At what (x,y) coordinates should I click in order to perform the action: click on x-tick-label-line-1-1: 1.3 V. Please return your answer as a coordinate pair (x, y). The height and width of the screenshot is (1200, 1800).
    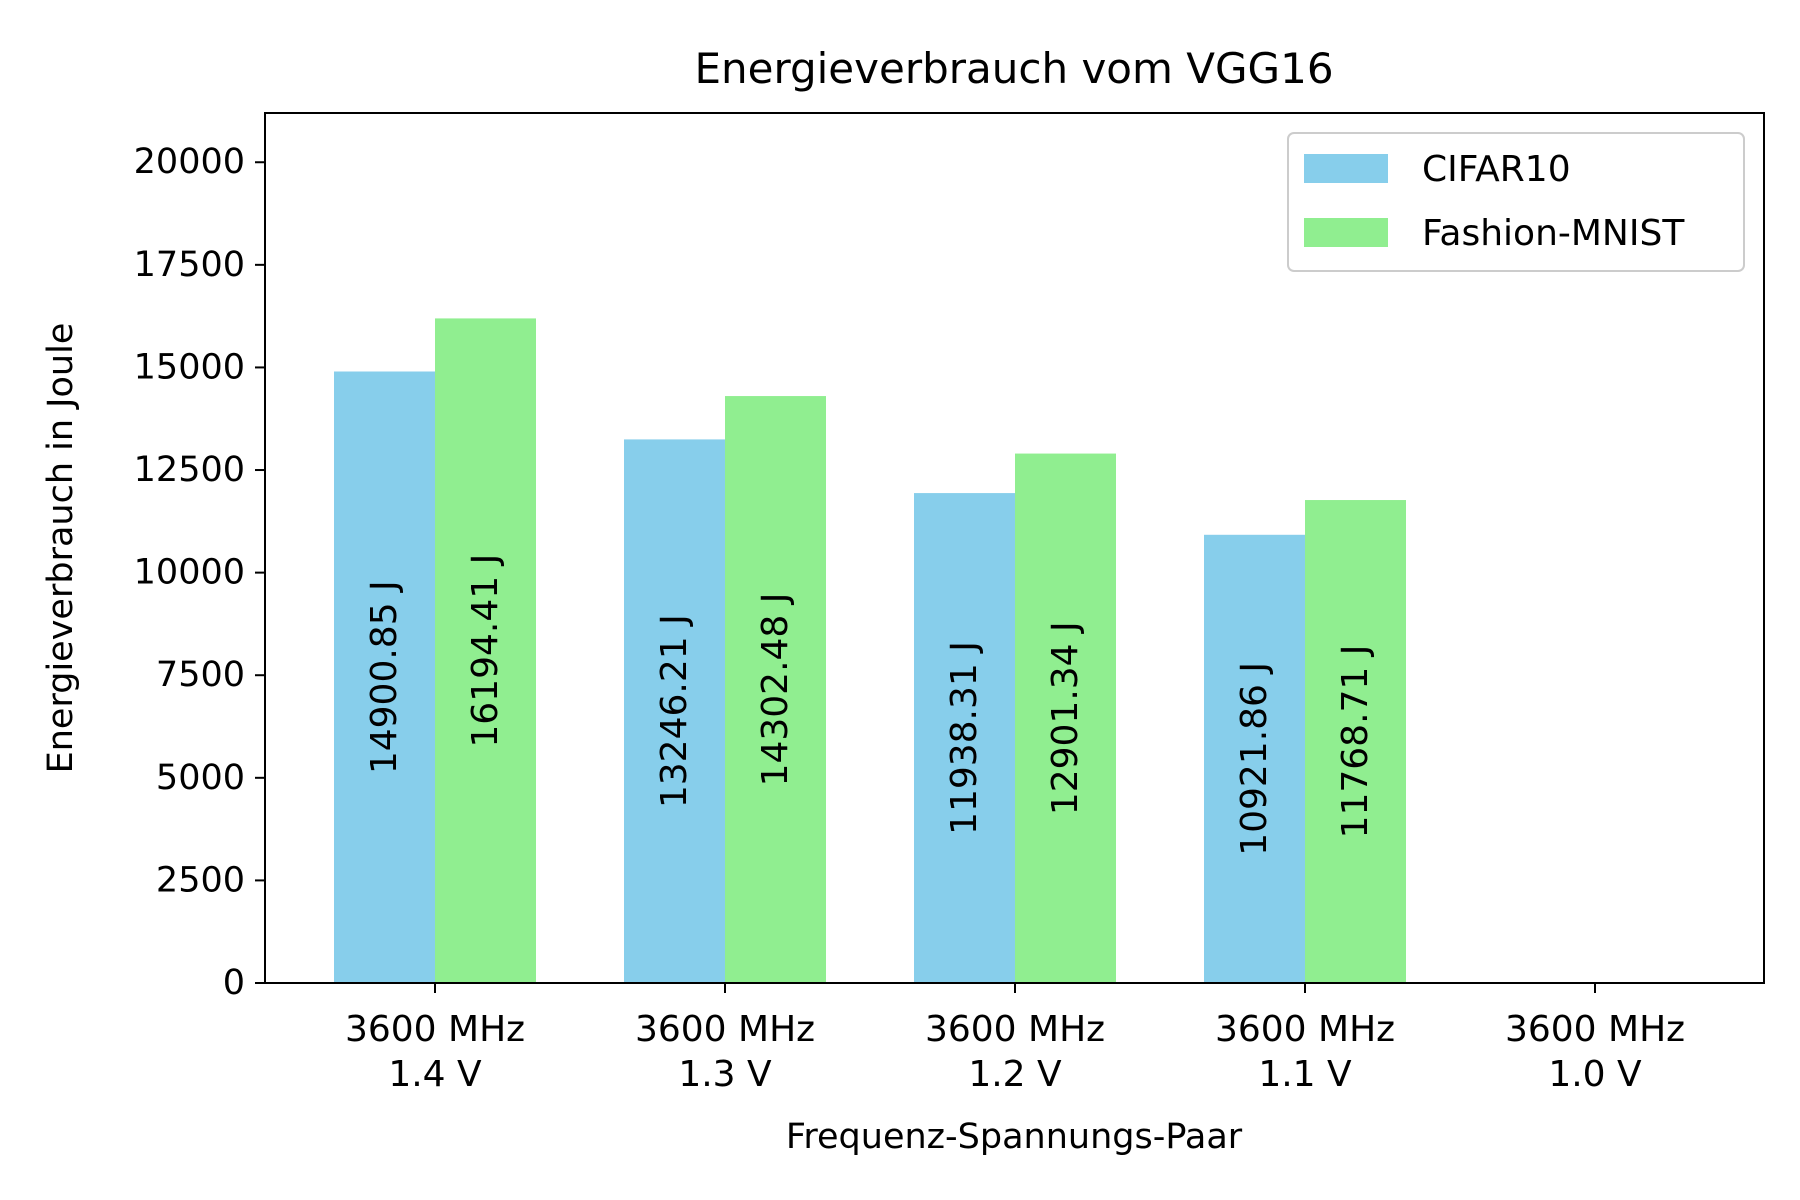
    Looking at the image, I should click on (725, 1074).